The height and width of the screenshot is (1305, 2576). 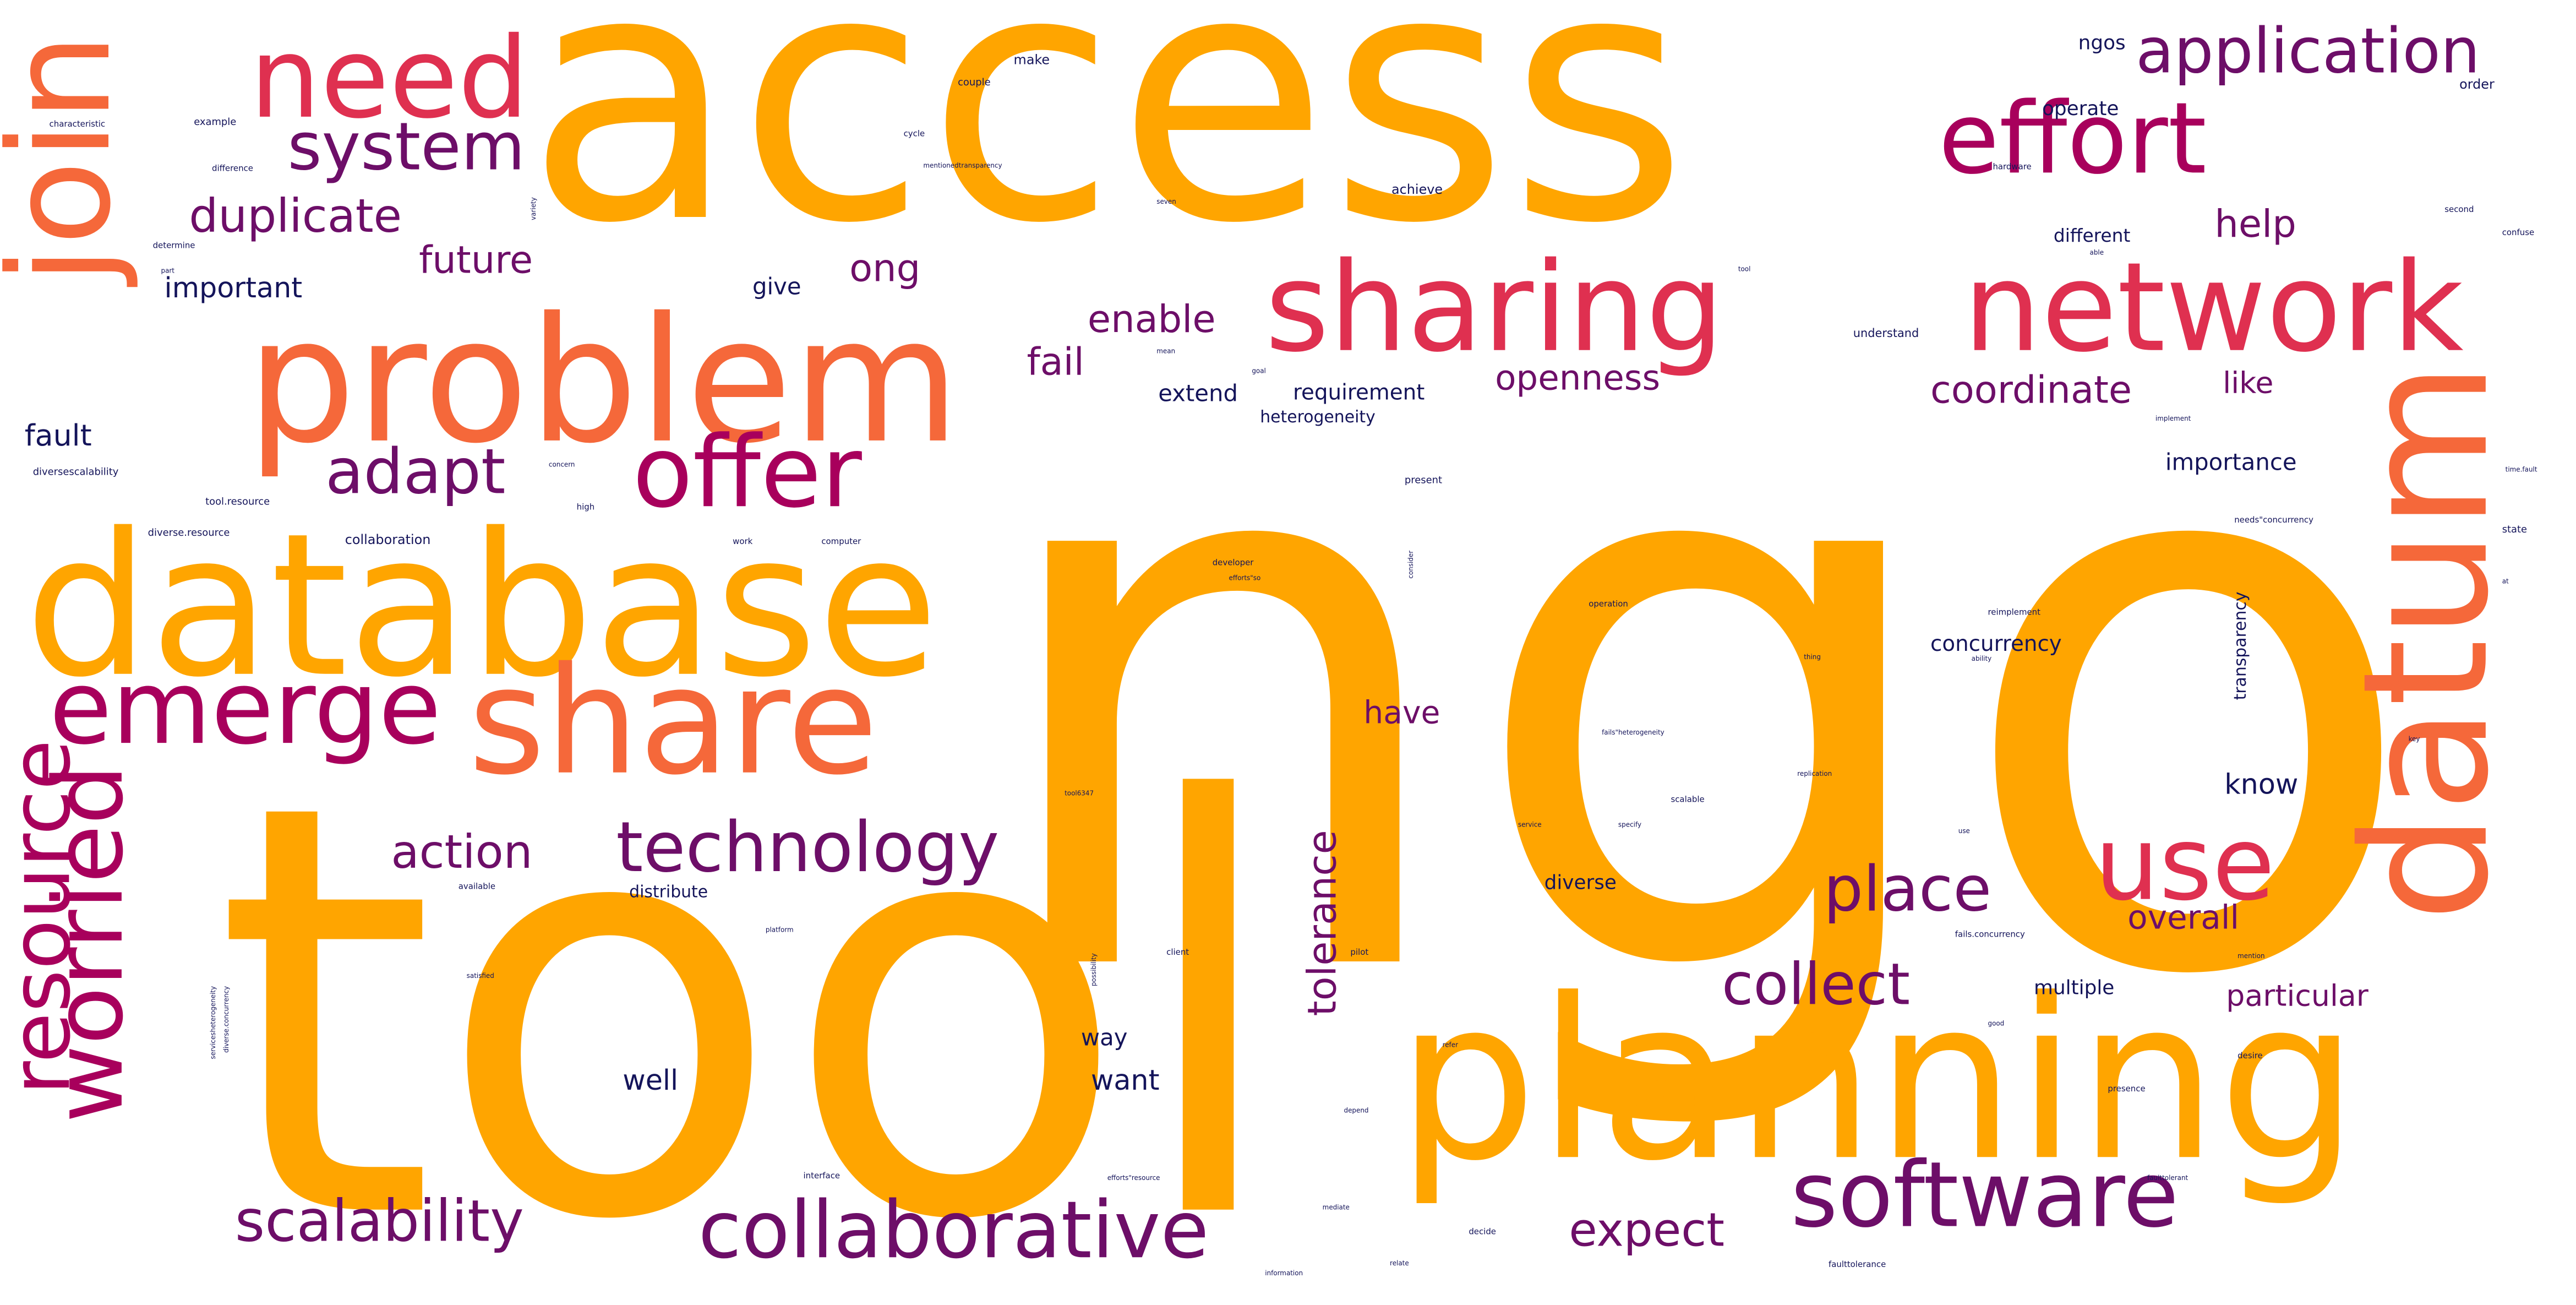 What do you see at coordinates (651, 1081) in the screenshot?
I see `cloud-word: well` at bounding box center [651, 1081].